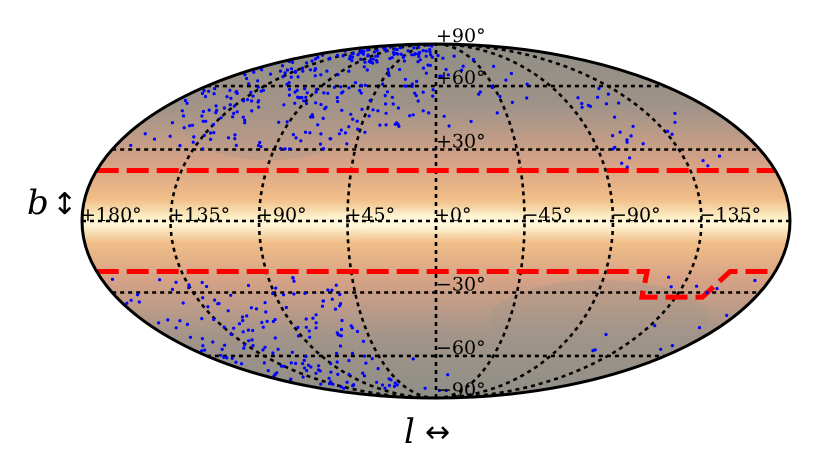 The image size is (831, 474). I want to click on cut-line-south, so click(436, 284).